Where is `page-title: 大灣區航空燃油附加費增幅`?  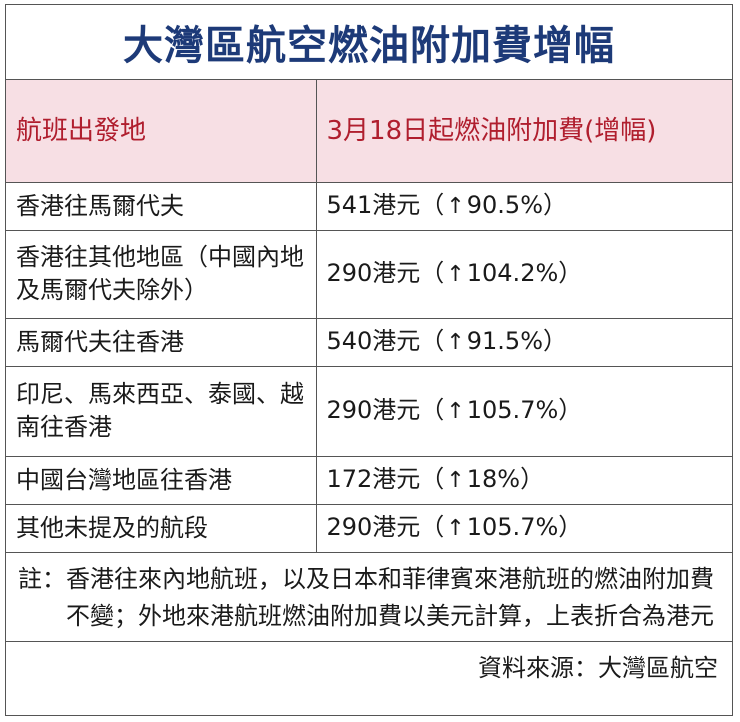
page-title: 大灣區航空燃油附加費增幅 is located at coordinates (369, 42).